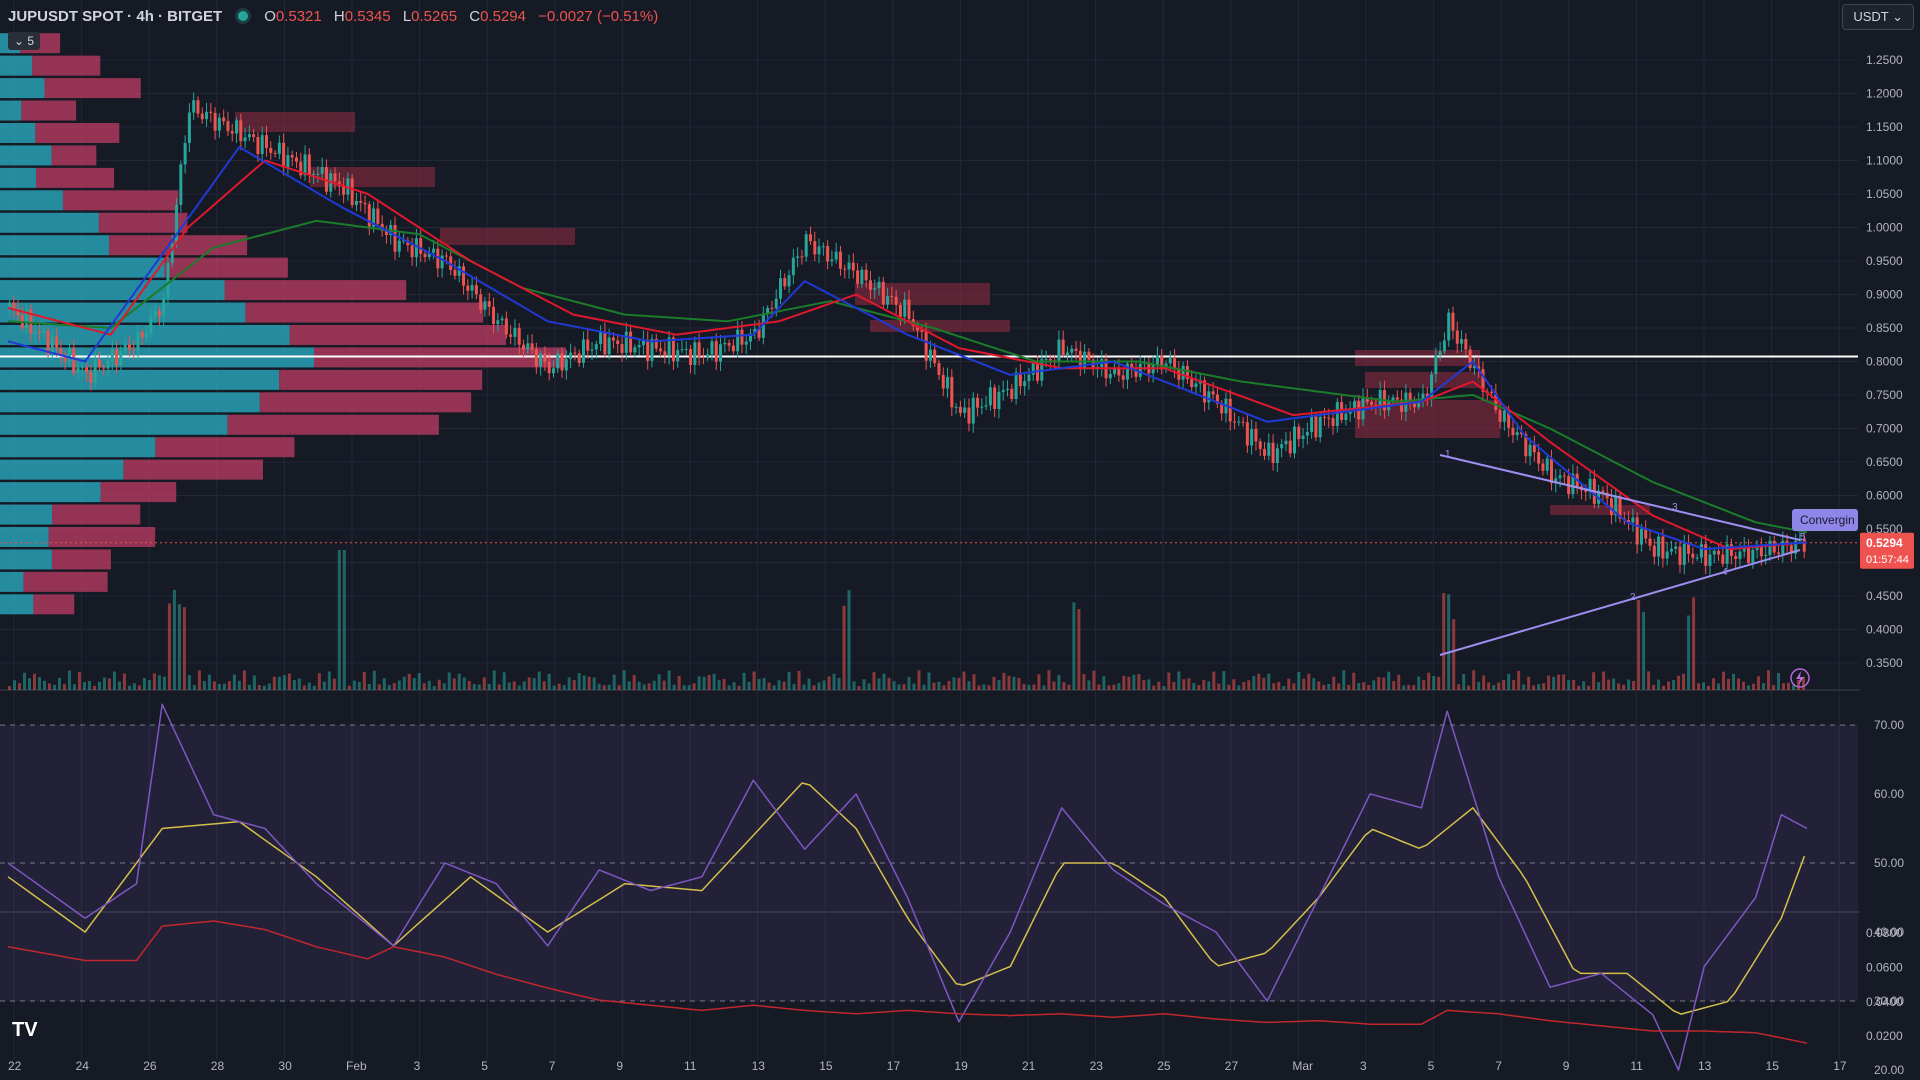 The width and height of the screenshot is (1920, 1080). I want to click on currency-selector: USDT ⌄, so click(1878, 17).